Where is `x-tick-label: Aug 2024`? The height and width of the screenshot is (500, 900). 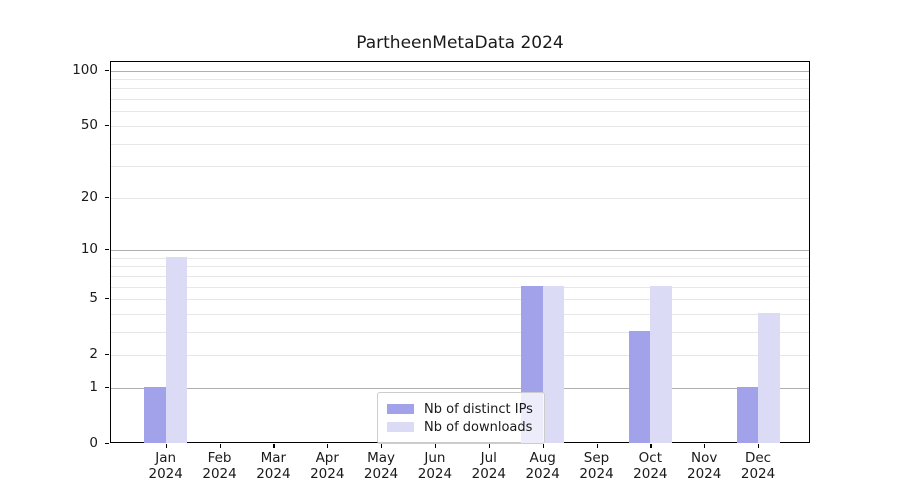 x-tick-label: Aug 2024 is located at coordinates (543, 466).